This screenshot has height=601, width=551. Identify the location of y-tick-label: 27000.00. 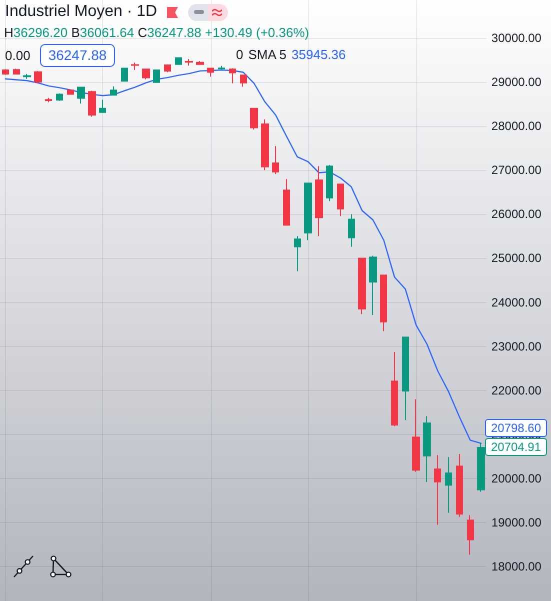
(516, 170).